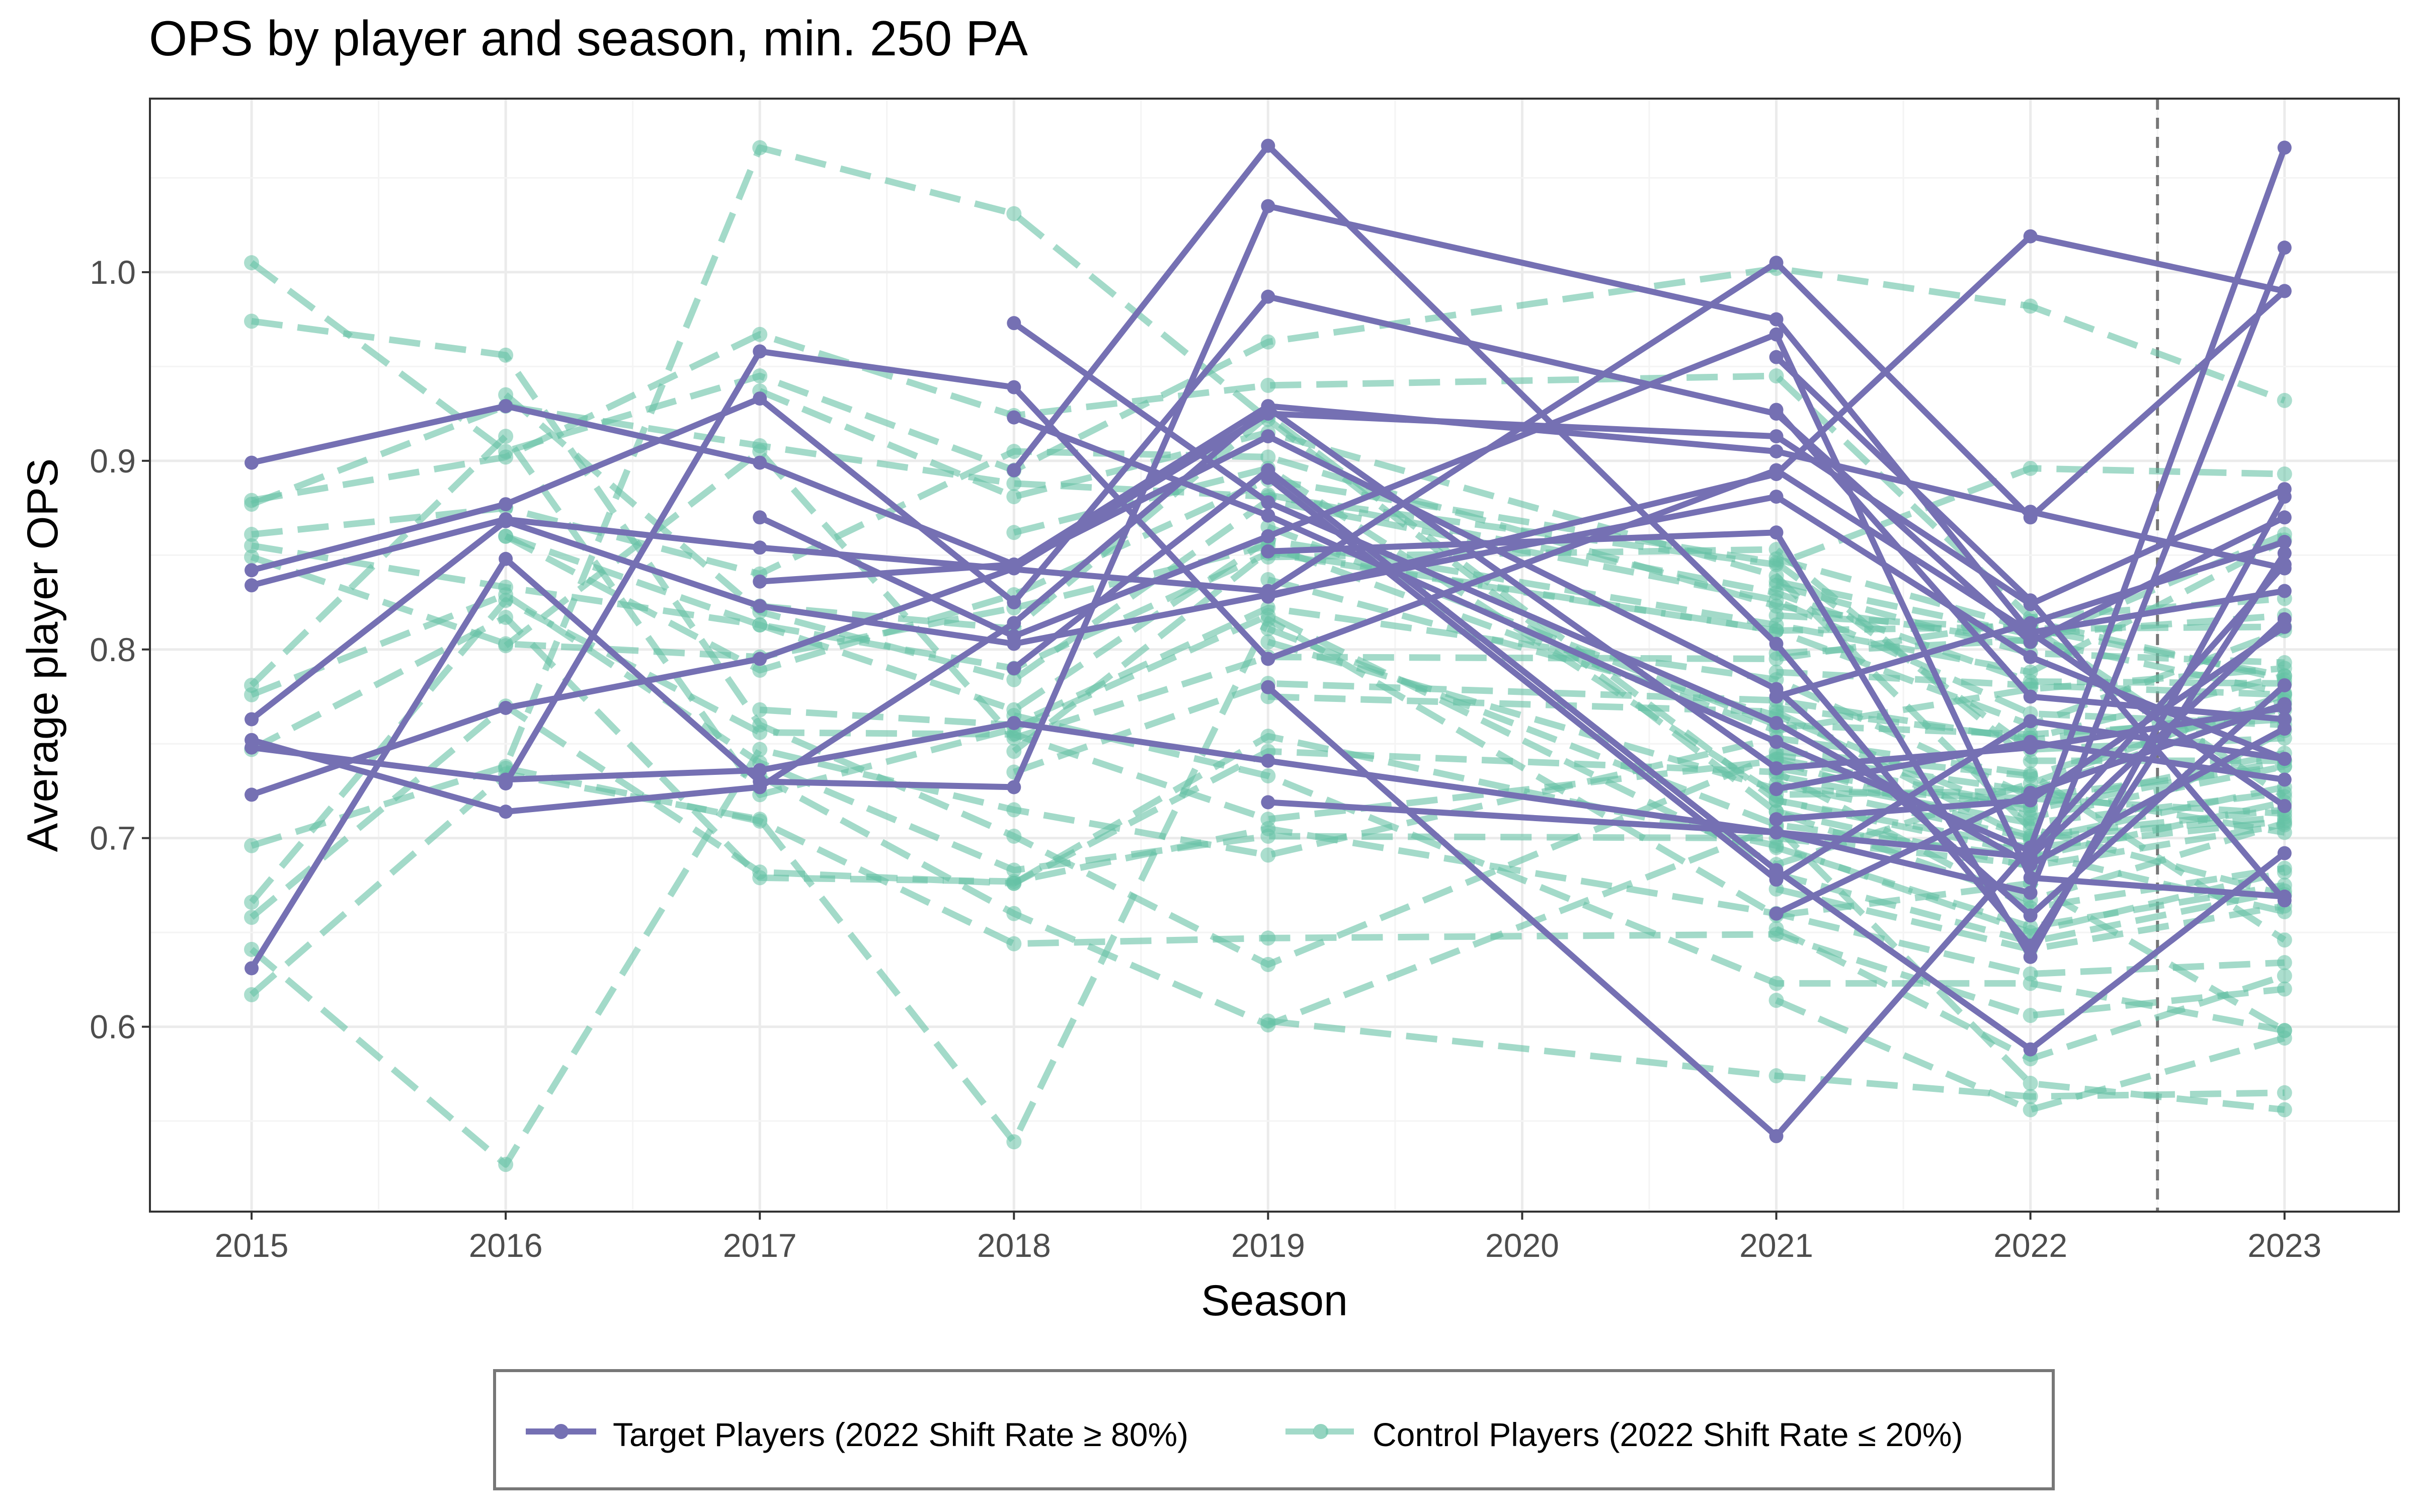 This screenshot has width=2415, height=1512. Describe the element at coordinates (1321, 1431) in the screenshot. I see `legend-key-control-point` at that location.